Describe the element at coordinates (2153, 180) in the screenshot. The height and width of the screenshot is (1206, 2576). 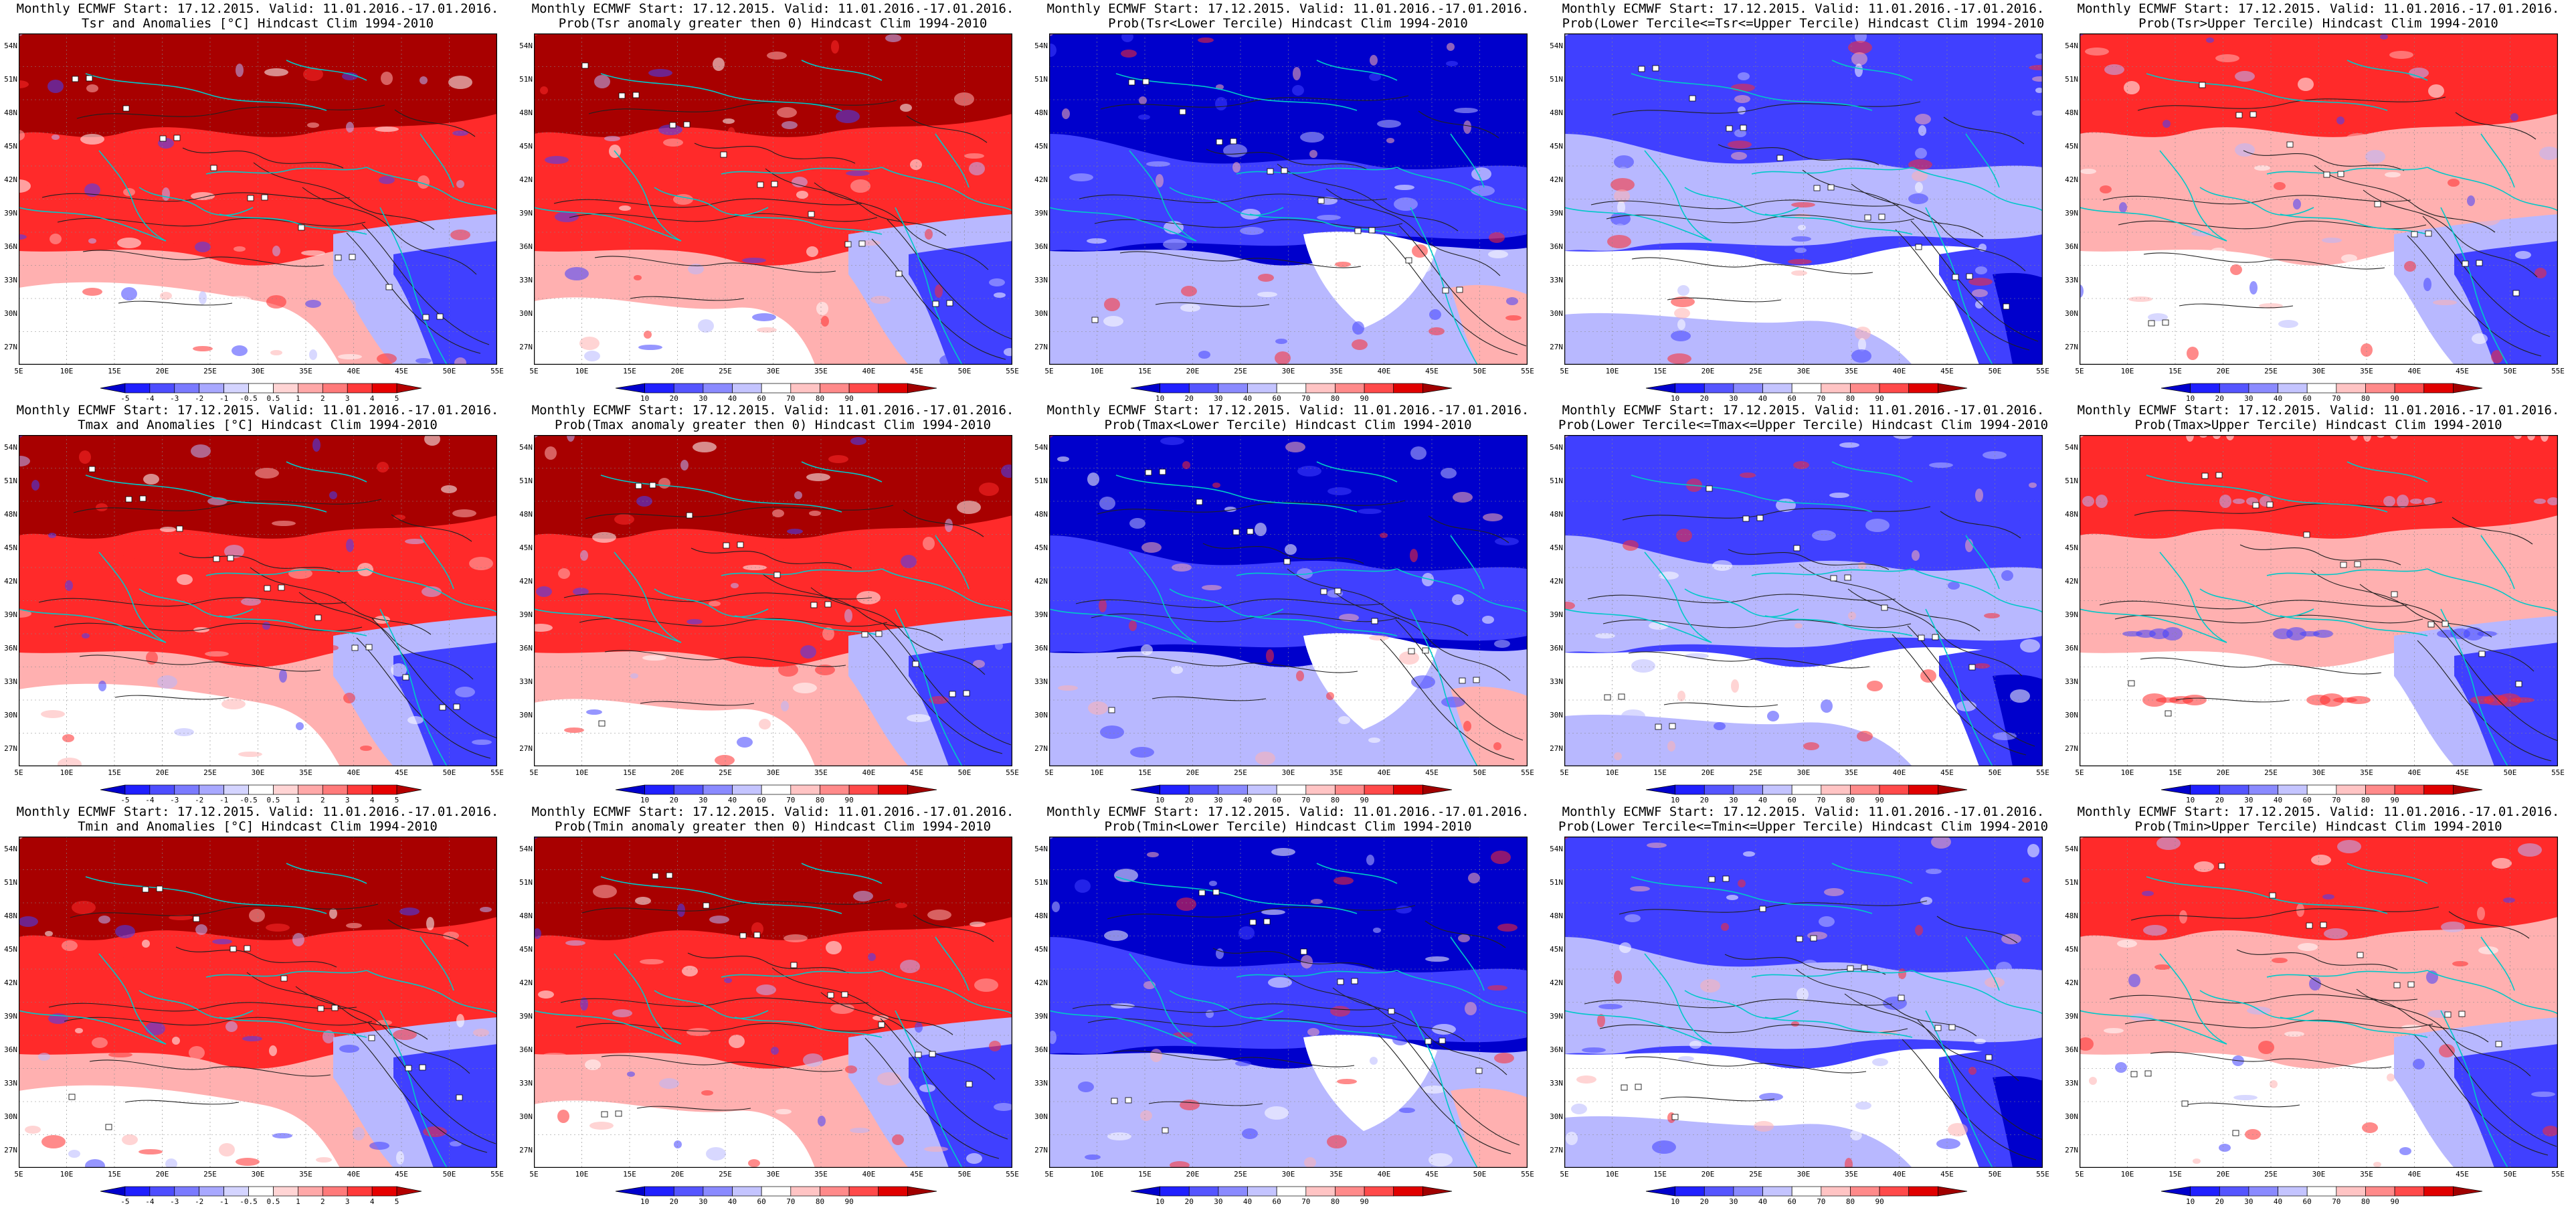
I see `field-shading` at that location.